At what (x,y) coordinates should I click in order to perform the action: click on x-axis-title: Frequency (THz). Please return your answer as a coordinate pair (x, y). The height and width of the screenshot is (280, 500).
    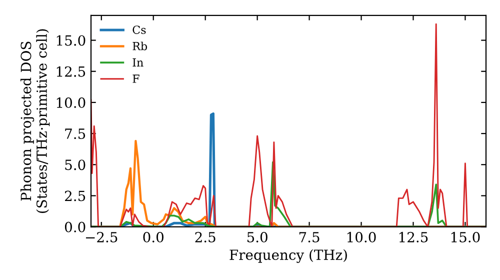
    Looking at the image, I should click on (288, 256).